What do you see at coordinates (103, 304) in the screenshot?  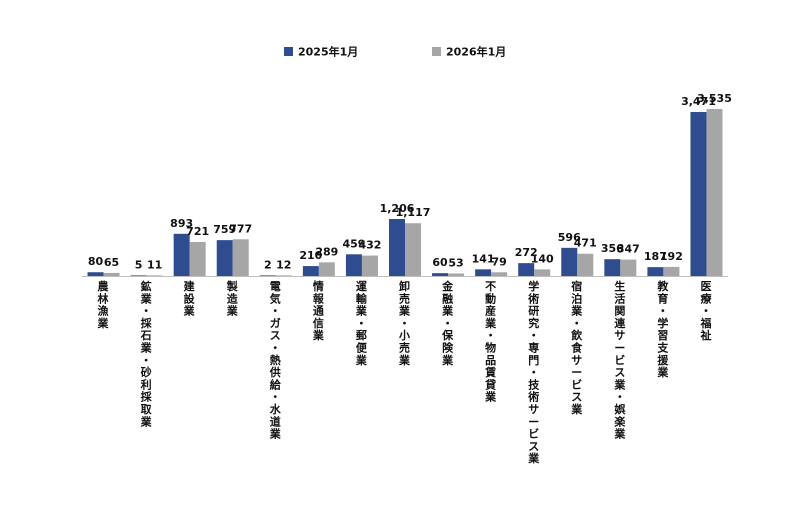 I see `category-label-0: 農林漁業` at bounding box center [103, 304].